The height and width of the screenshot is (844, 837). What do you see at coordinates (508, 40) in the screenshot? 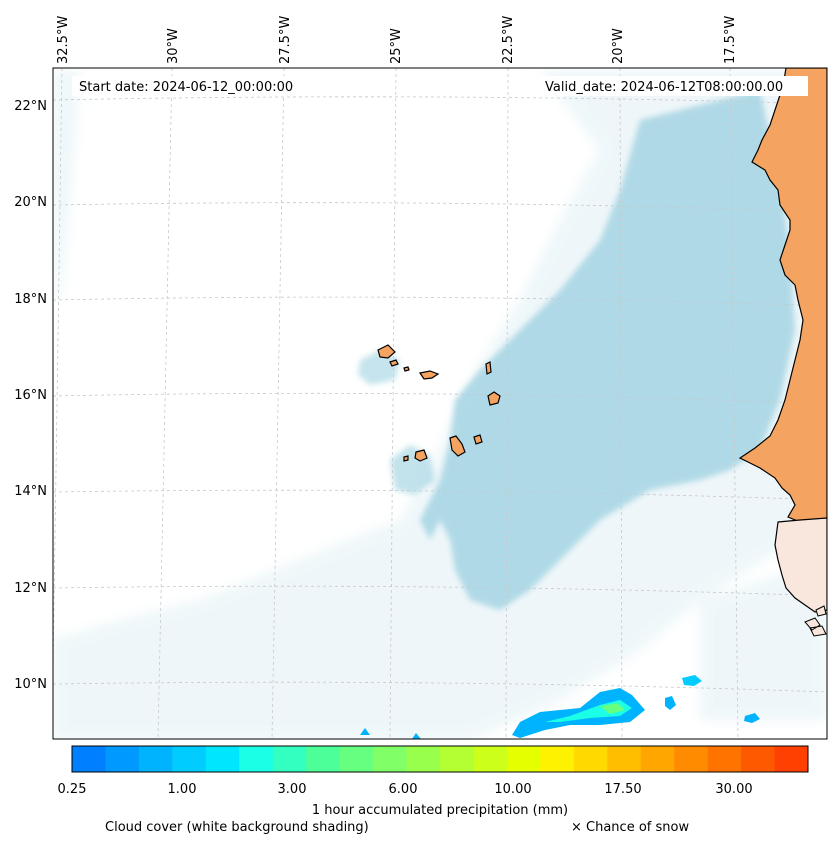
I see `lon-label: 22.5°W` at bounding box center [508, 40].